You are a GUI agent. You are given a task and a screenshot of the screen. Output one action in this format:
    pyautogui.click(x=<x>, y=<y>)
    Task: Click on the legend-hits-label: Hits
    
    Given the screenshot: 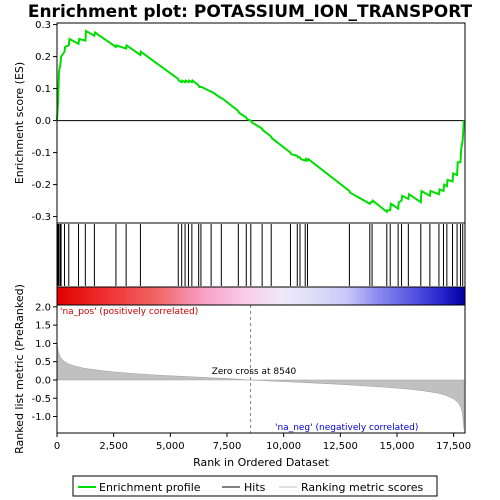 What is the action you would take?
    pyautogui.click(x=255, y=487)
    